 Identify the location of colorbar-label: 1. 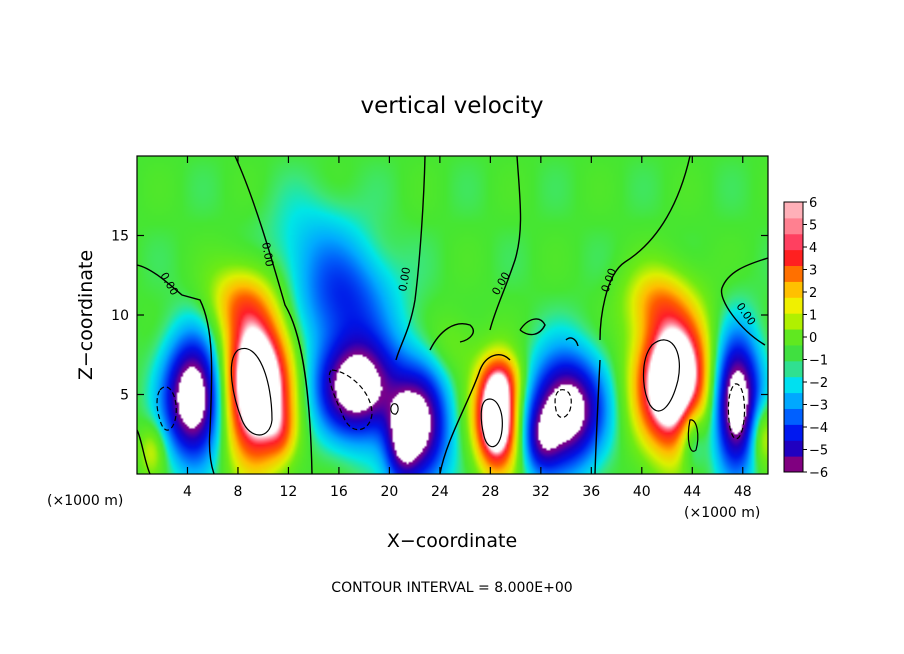
(813, 316).